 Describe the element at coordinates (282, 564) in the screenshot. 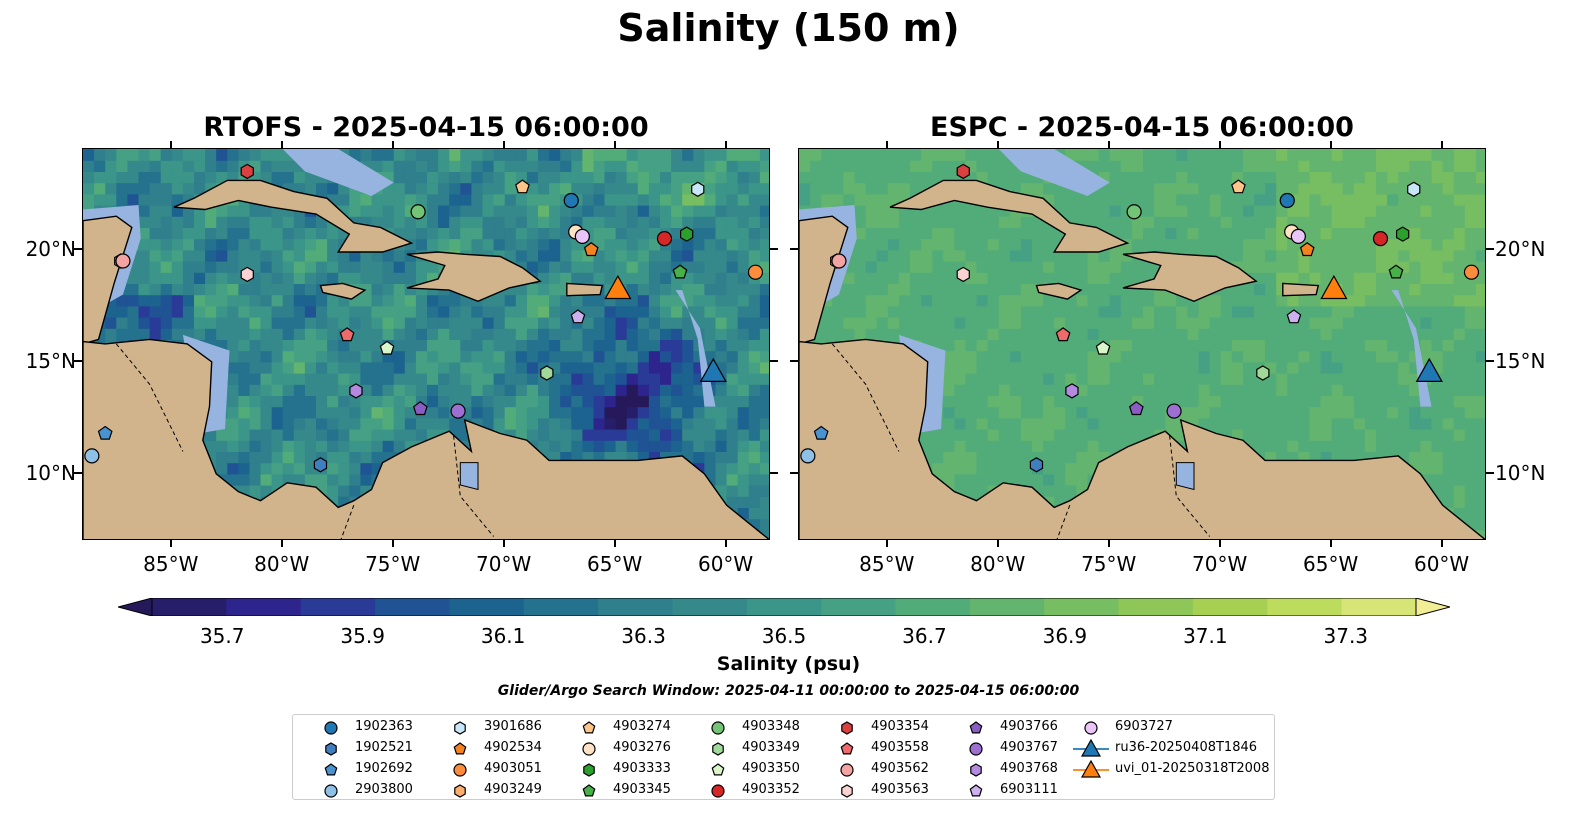

I see `lon-label: 80°W` at that location.